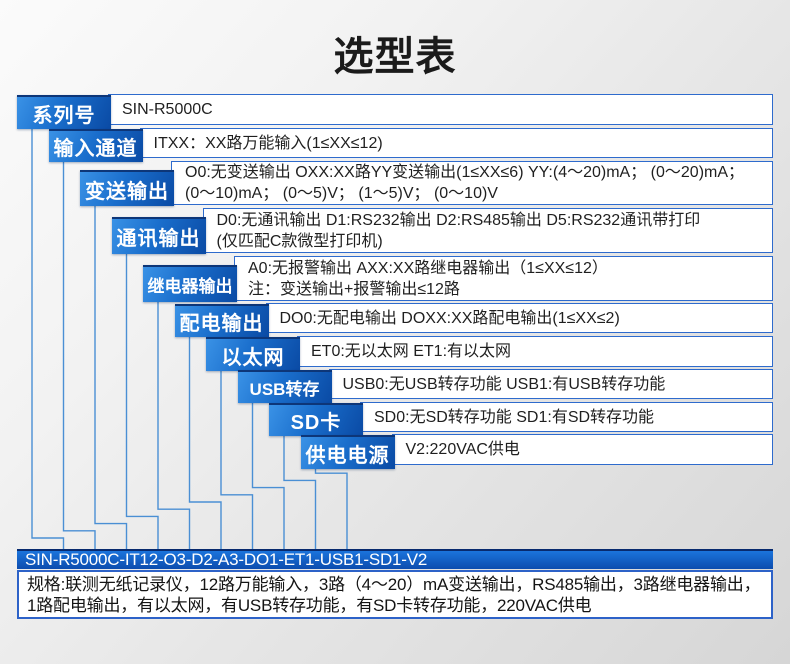 This screenshot has height=664, width=790. What do you see at coordinates (167, 109) in the screenshot?
I see `row-text: SIN-R5000C` at bounding box center [167, 109].